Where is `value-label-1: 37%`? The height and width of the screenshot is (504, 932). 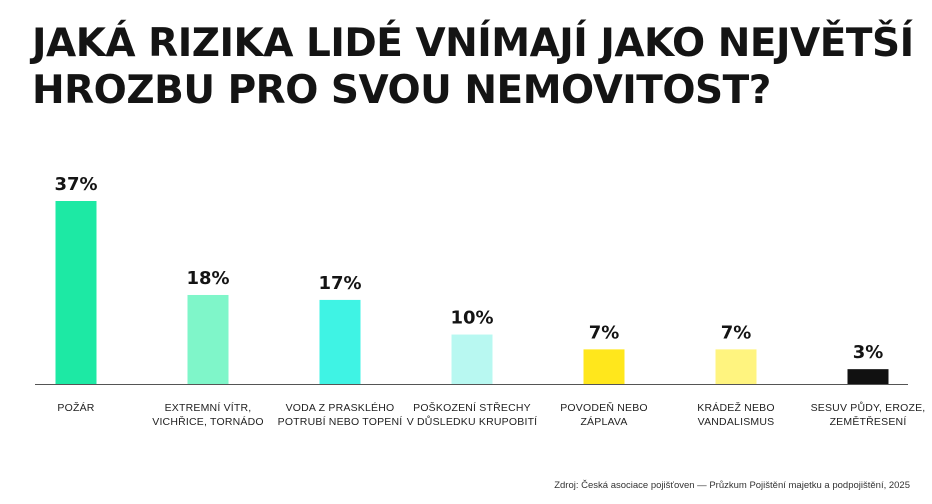 value-label-1: 37% is located at coordinates (75, 184).